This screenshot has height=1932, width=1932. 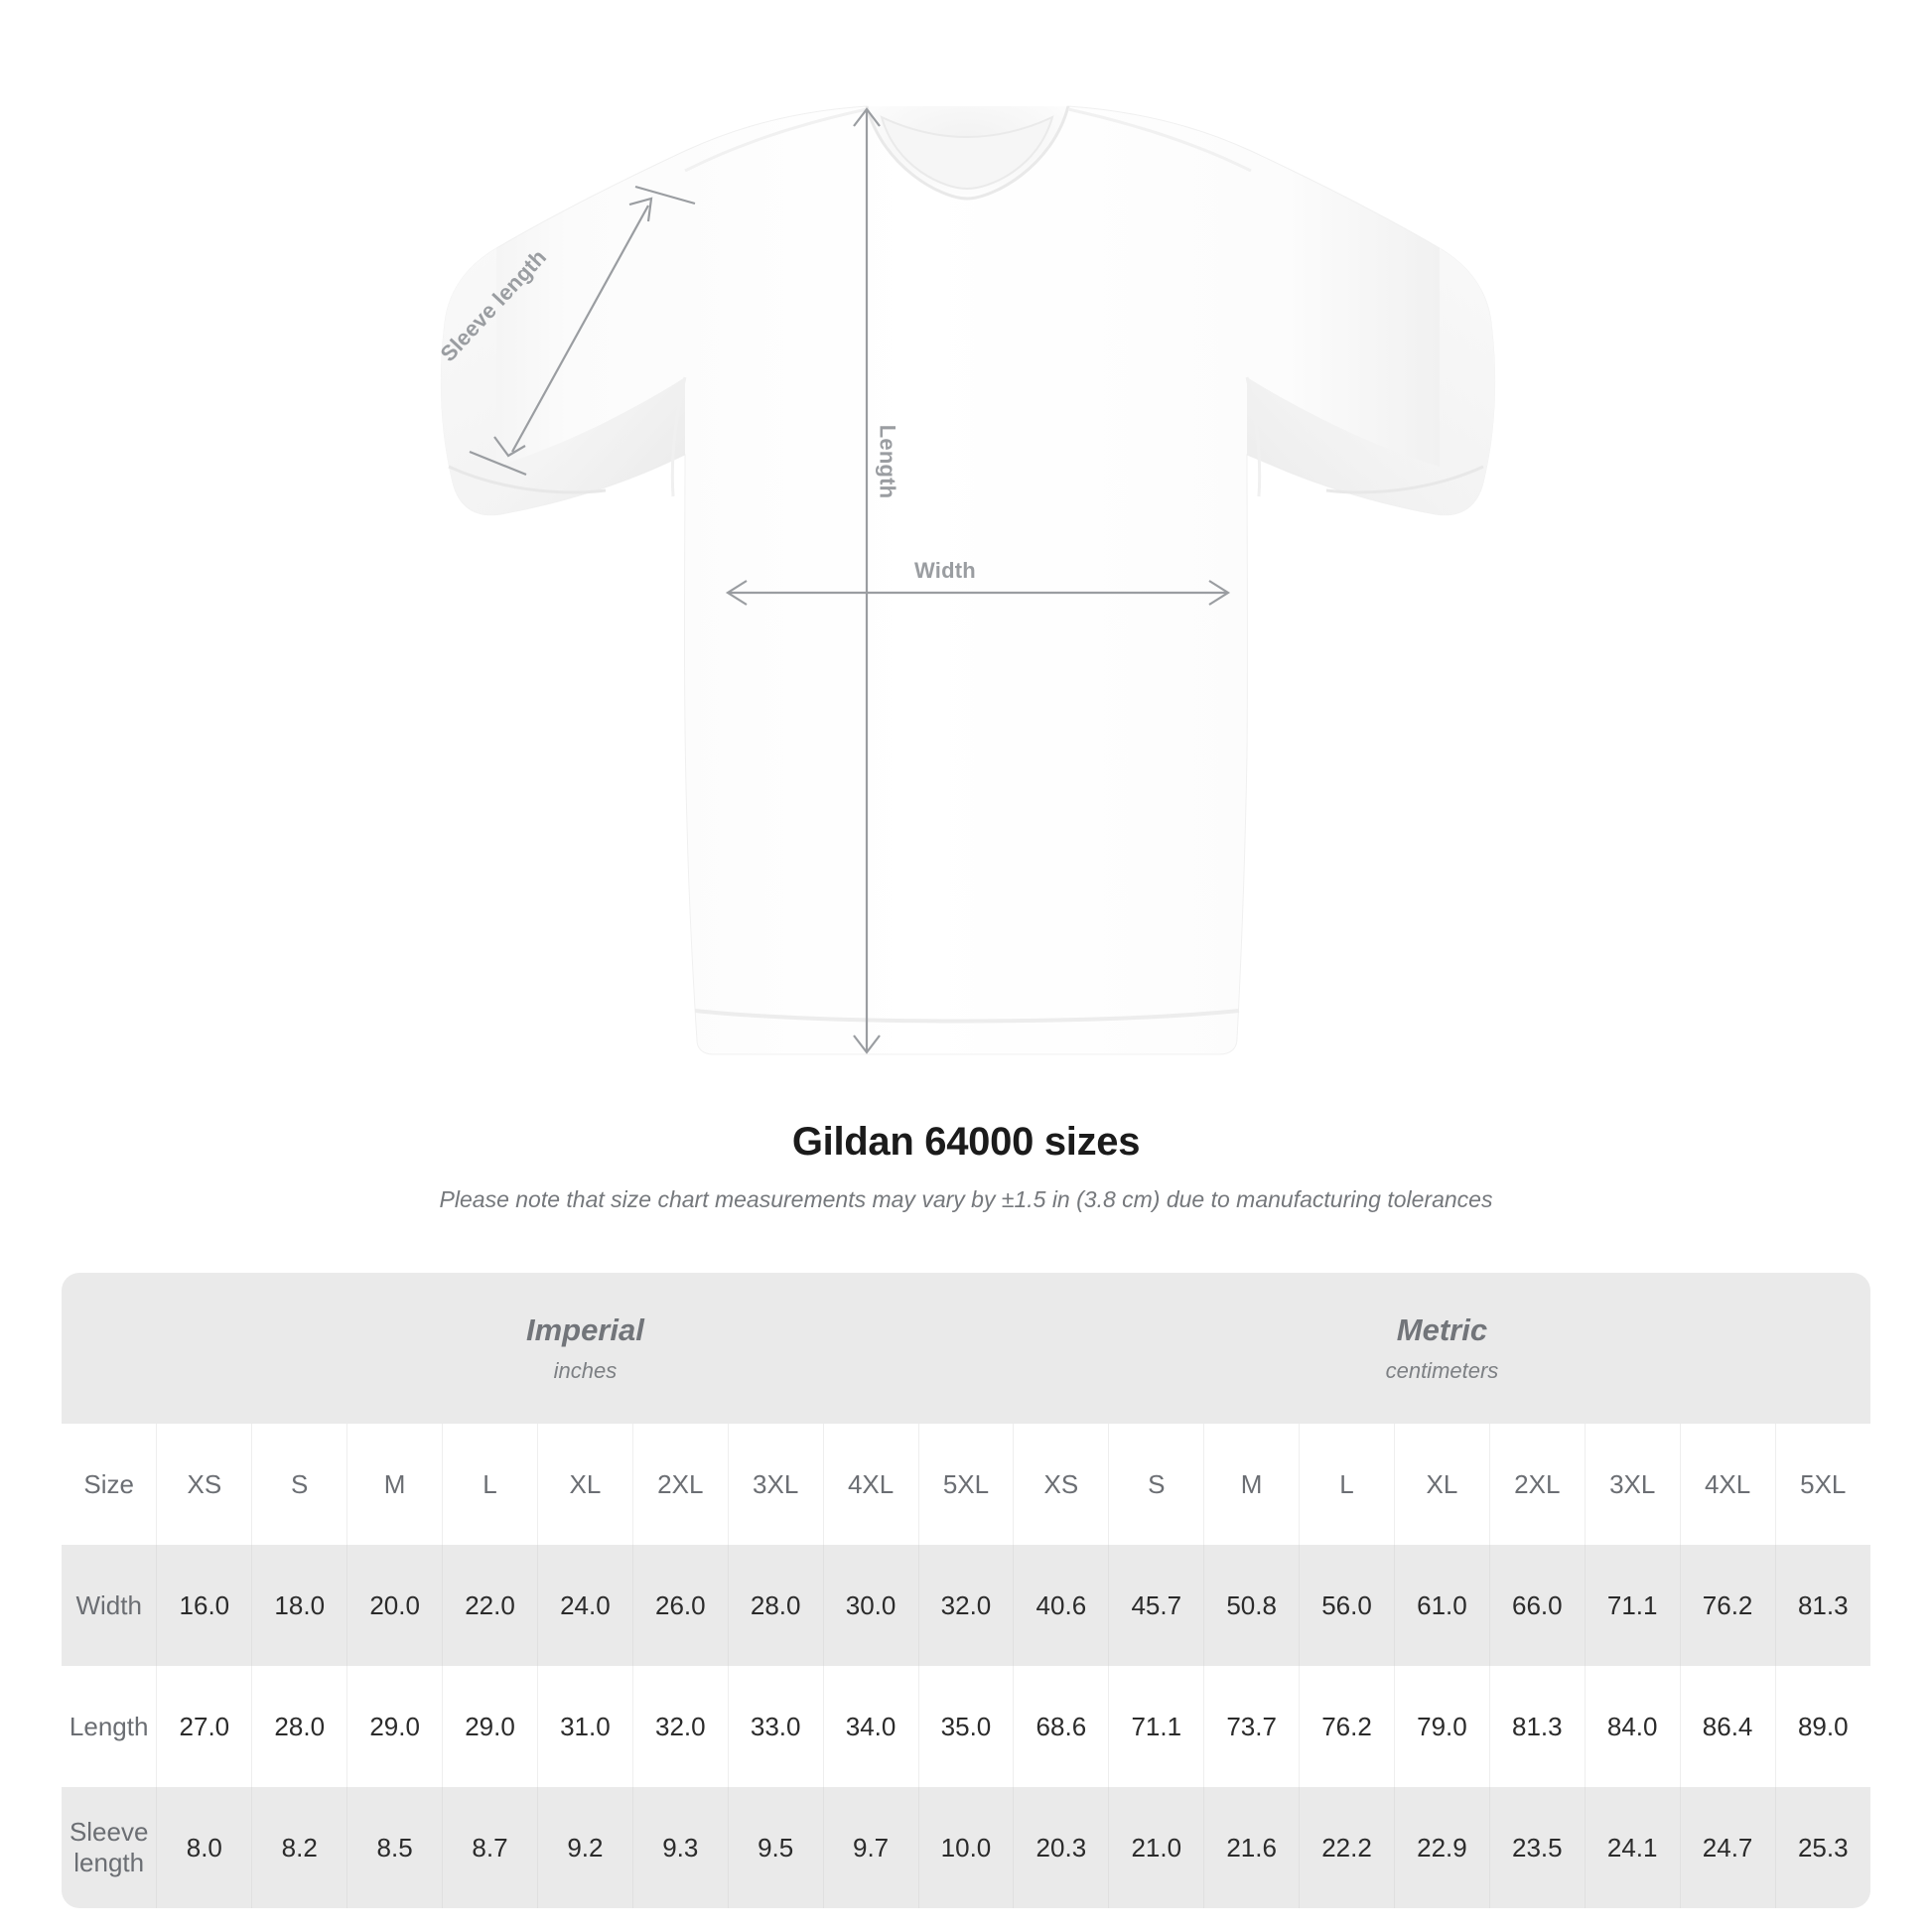 I want to click on cell-sleeve-length: 8.2, so click(x=299, y=1847).